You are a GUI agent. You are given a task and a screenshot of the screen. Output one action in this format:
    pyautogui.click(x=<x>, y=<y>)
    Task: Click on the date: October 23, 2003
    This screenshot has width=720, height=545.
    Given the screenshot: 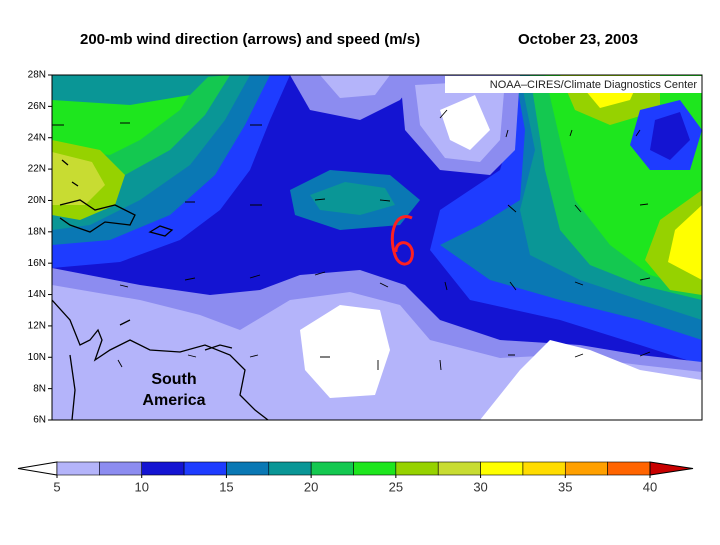 What is the action you would take?
    pyautogui.click(x=578, y=39)
    